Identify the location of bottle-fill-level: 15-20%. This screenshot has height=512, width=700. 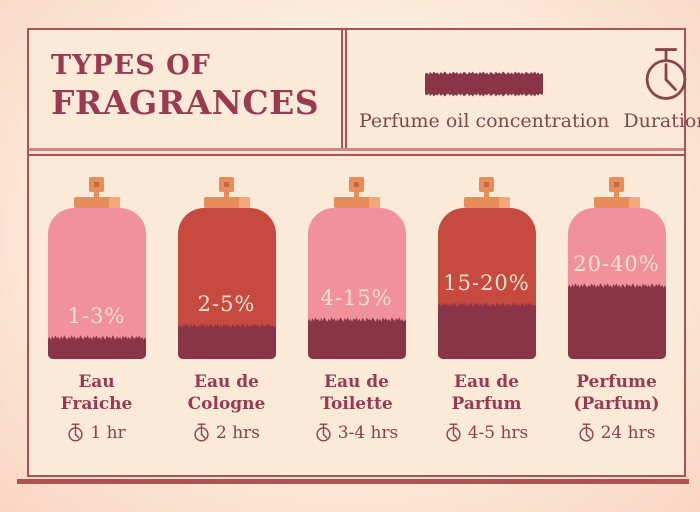
(486, 315).